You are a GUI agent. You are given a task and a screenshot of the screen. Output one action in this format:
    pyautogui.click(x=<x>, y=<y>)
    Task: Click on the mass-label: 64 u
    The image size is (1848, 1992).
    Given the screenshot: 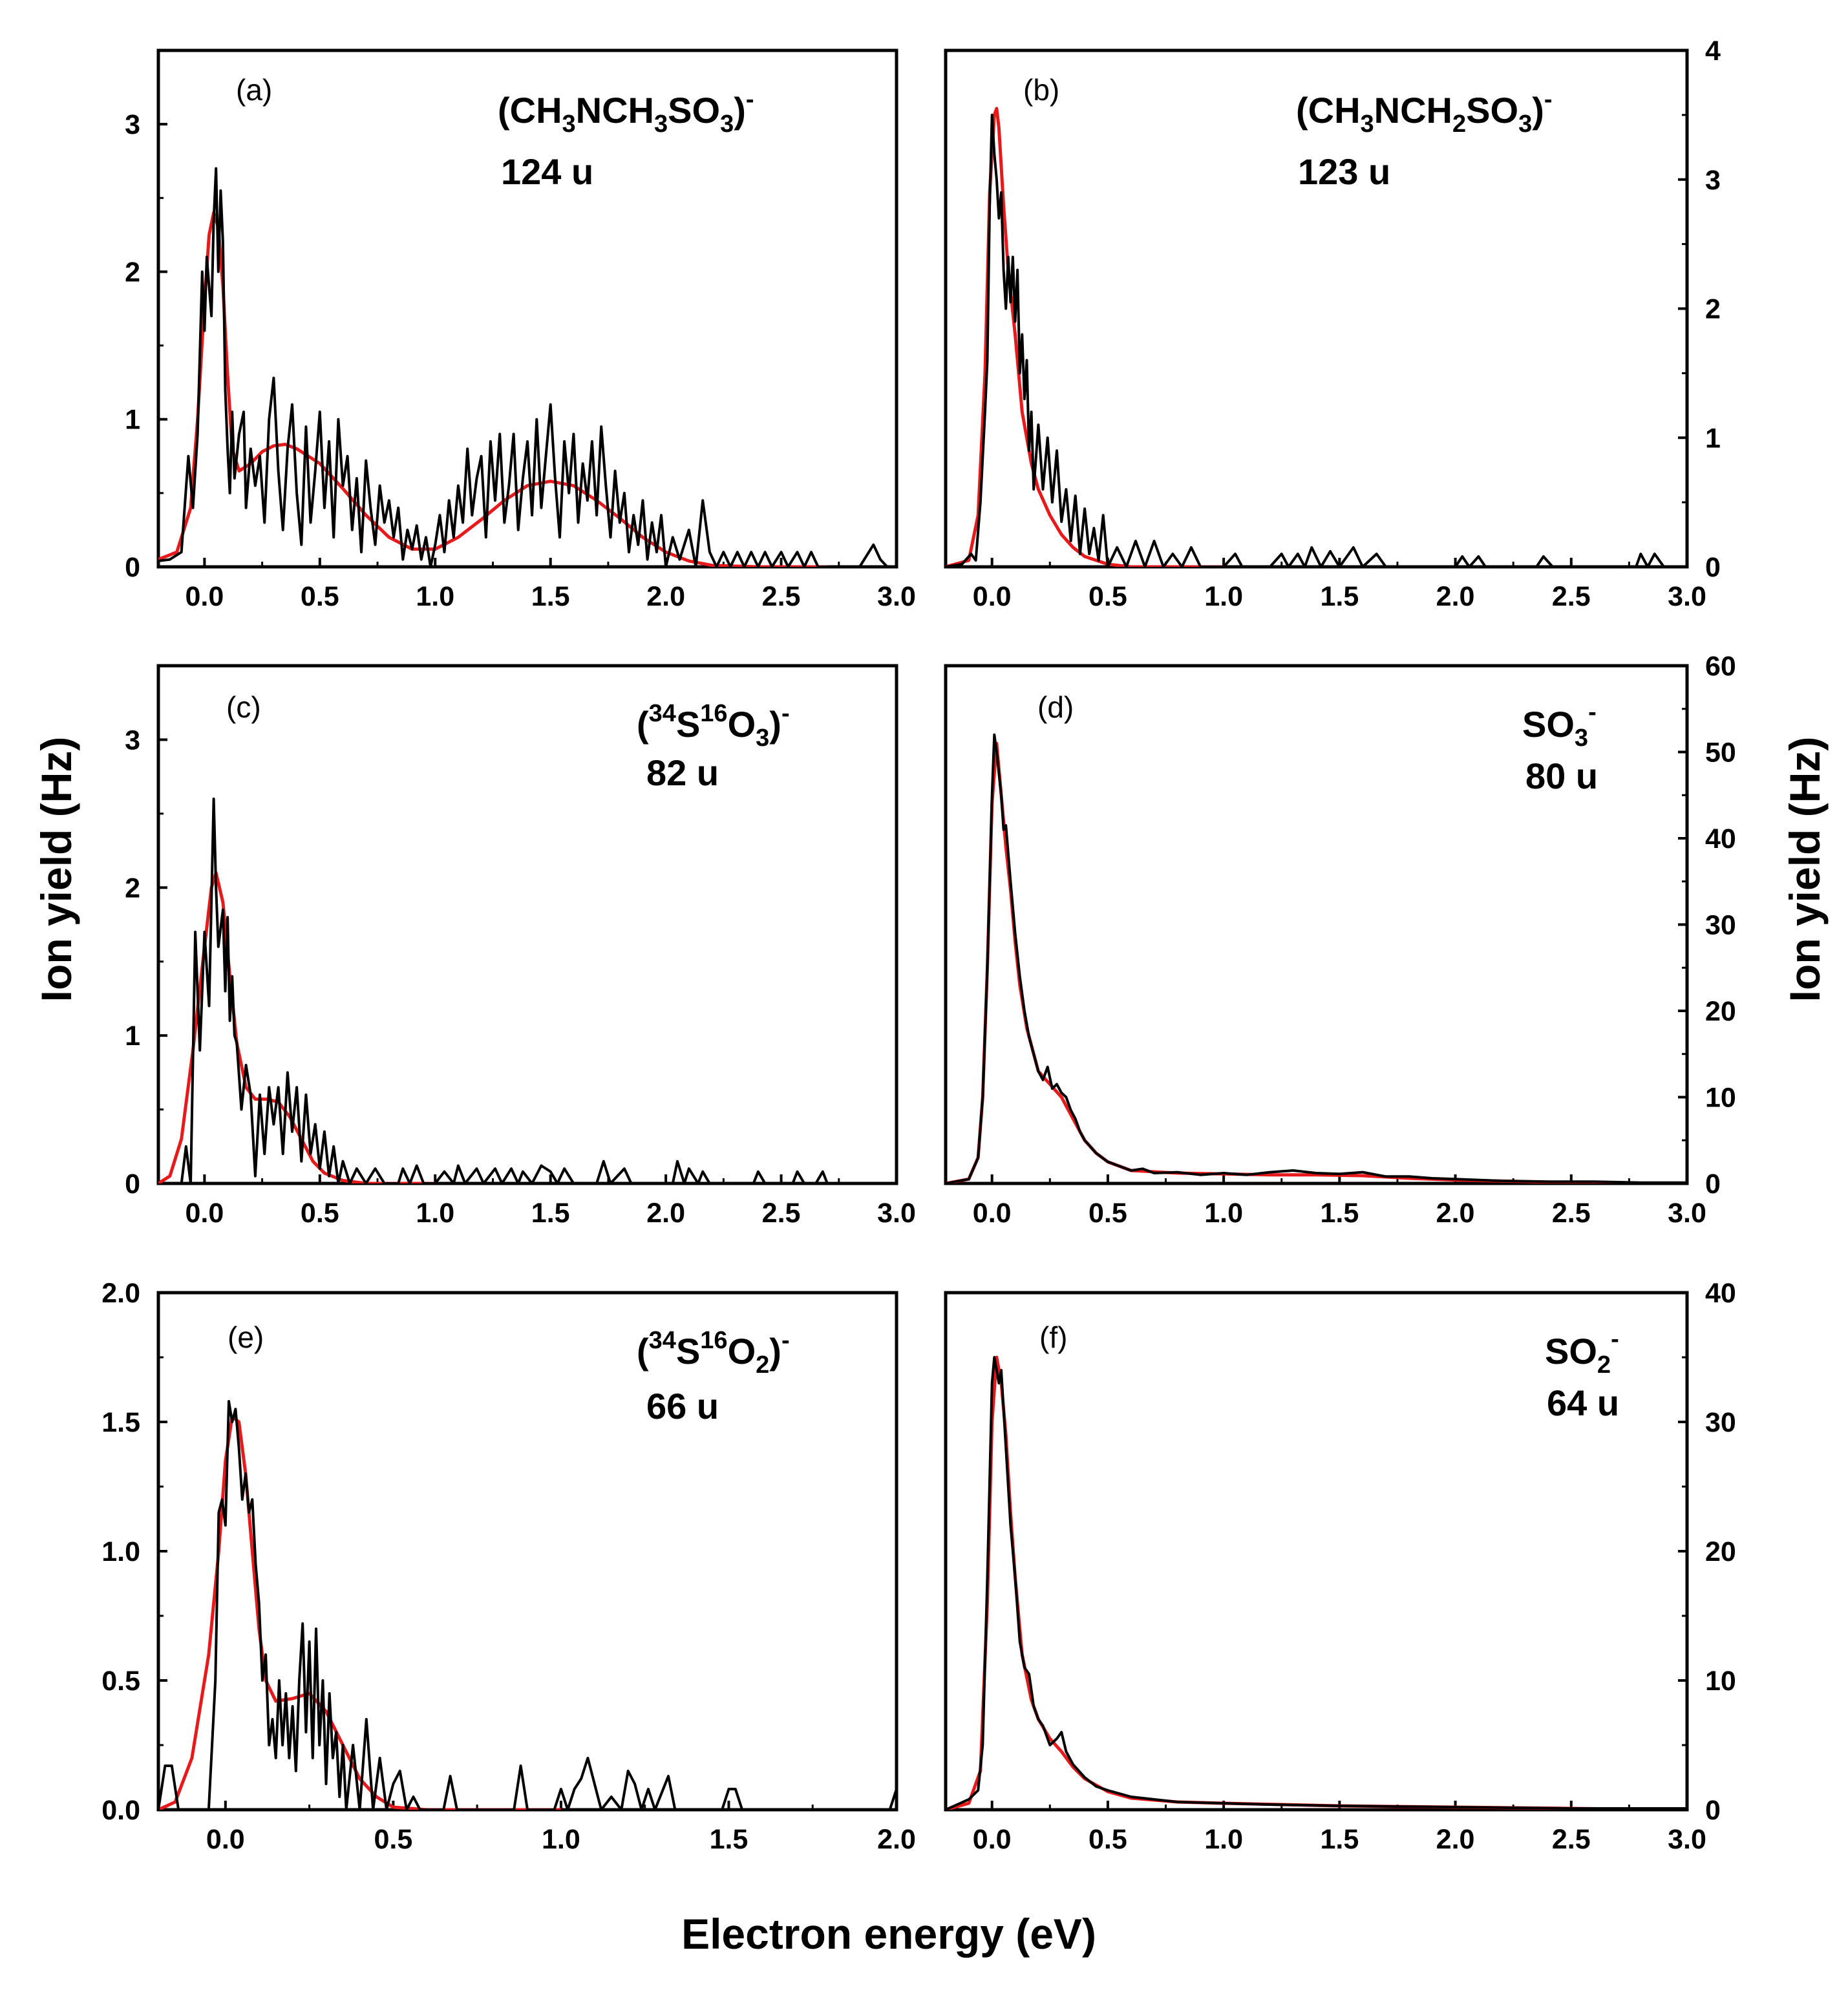 What is the action you would take?
    pyautogui.click(x=1583, y=1403)
    